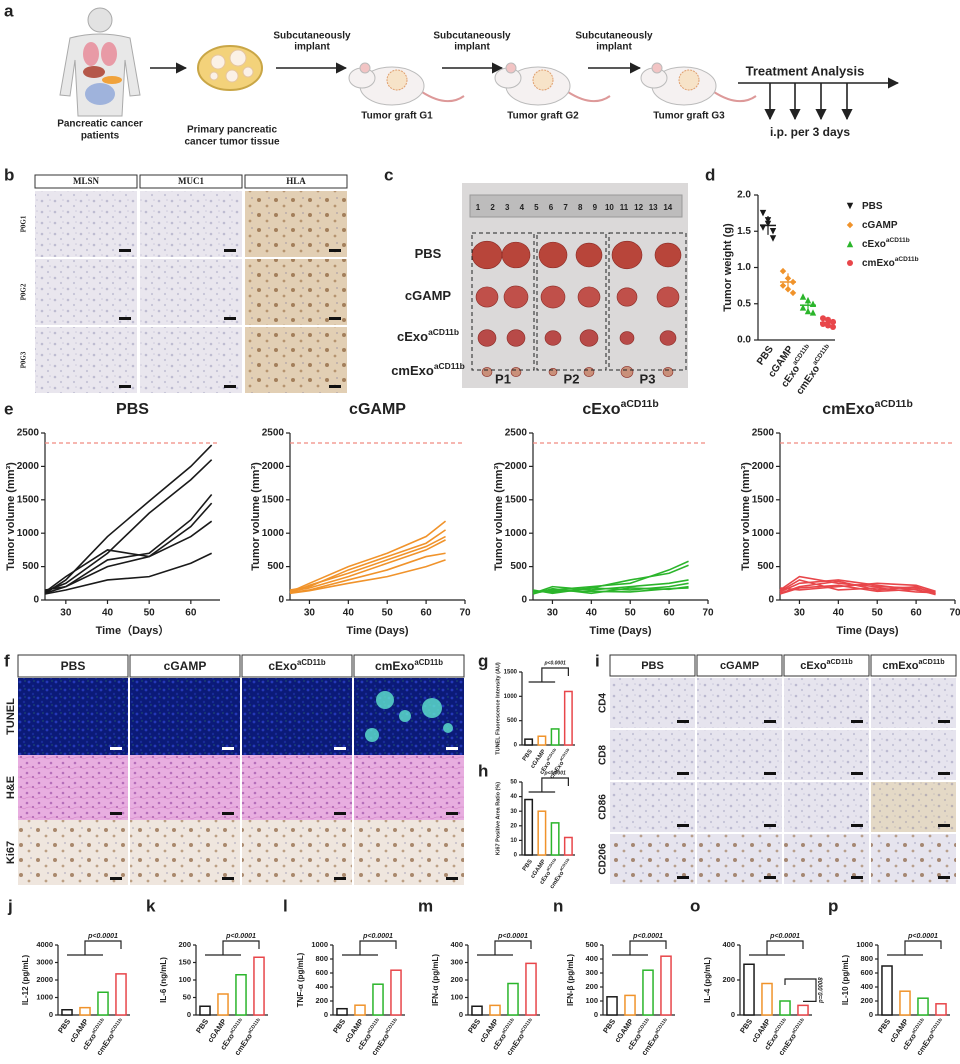 The width and height of the screenshot is (960, 1064). Describe the element at coordinates (483, 770) in the screenshot. I see `panel-label: h` at that location.